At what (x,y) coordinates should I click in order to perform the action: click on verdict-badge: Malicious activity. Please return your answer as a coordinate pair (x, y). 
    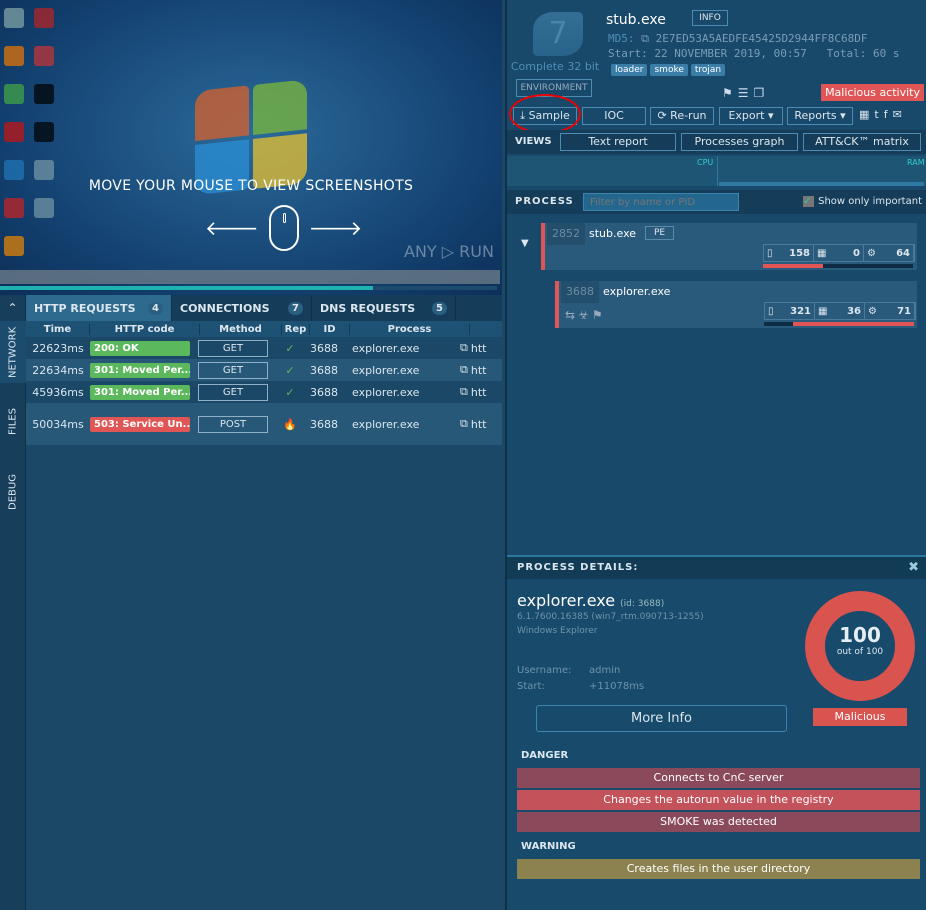
    Looking at the image, I should click on (872, 92).